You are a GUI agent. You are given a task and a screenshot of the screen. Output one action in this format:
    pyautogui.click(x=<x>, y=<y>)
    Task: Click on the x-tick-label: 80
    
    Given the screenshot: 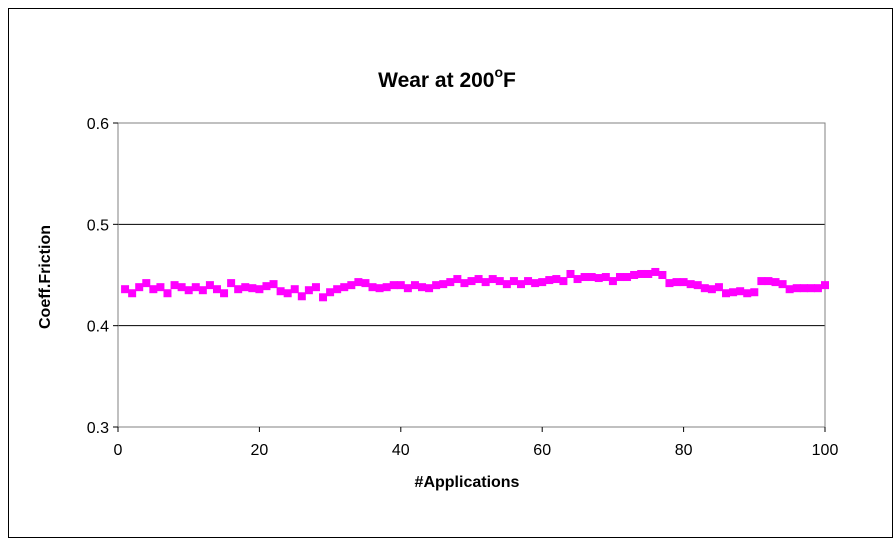 What is the action you would take?
    pyautogui.click(x=684, y=450)
    